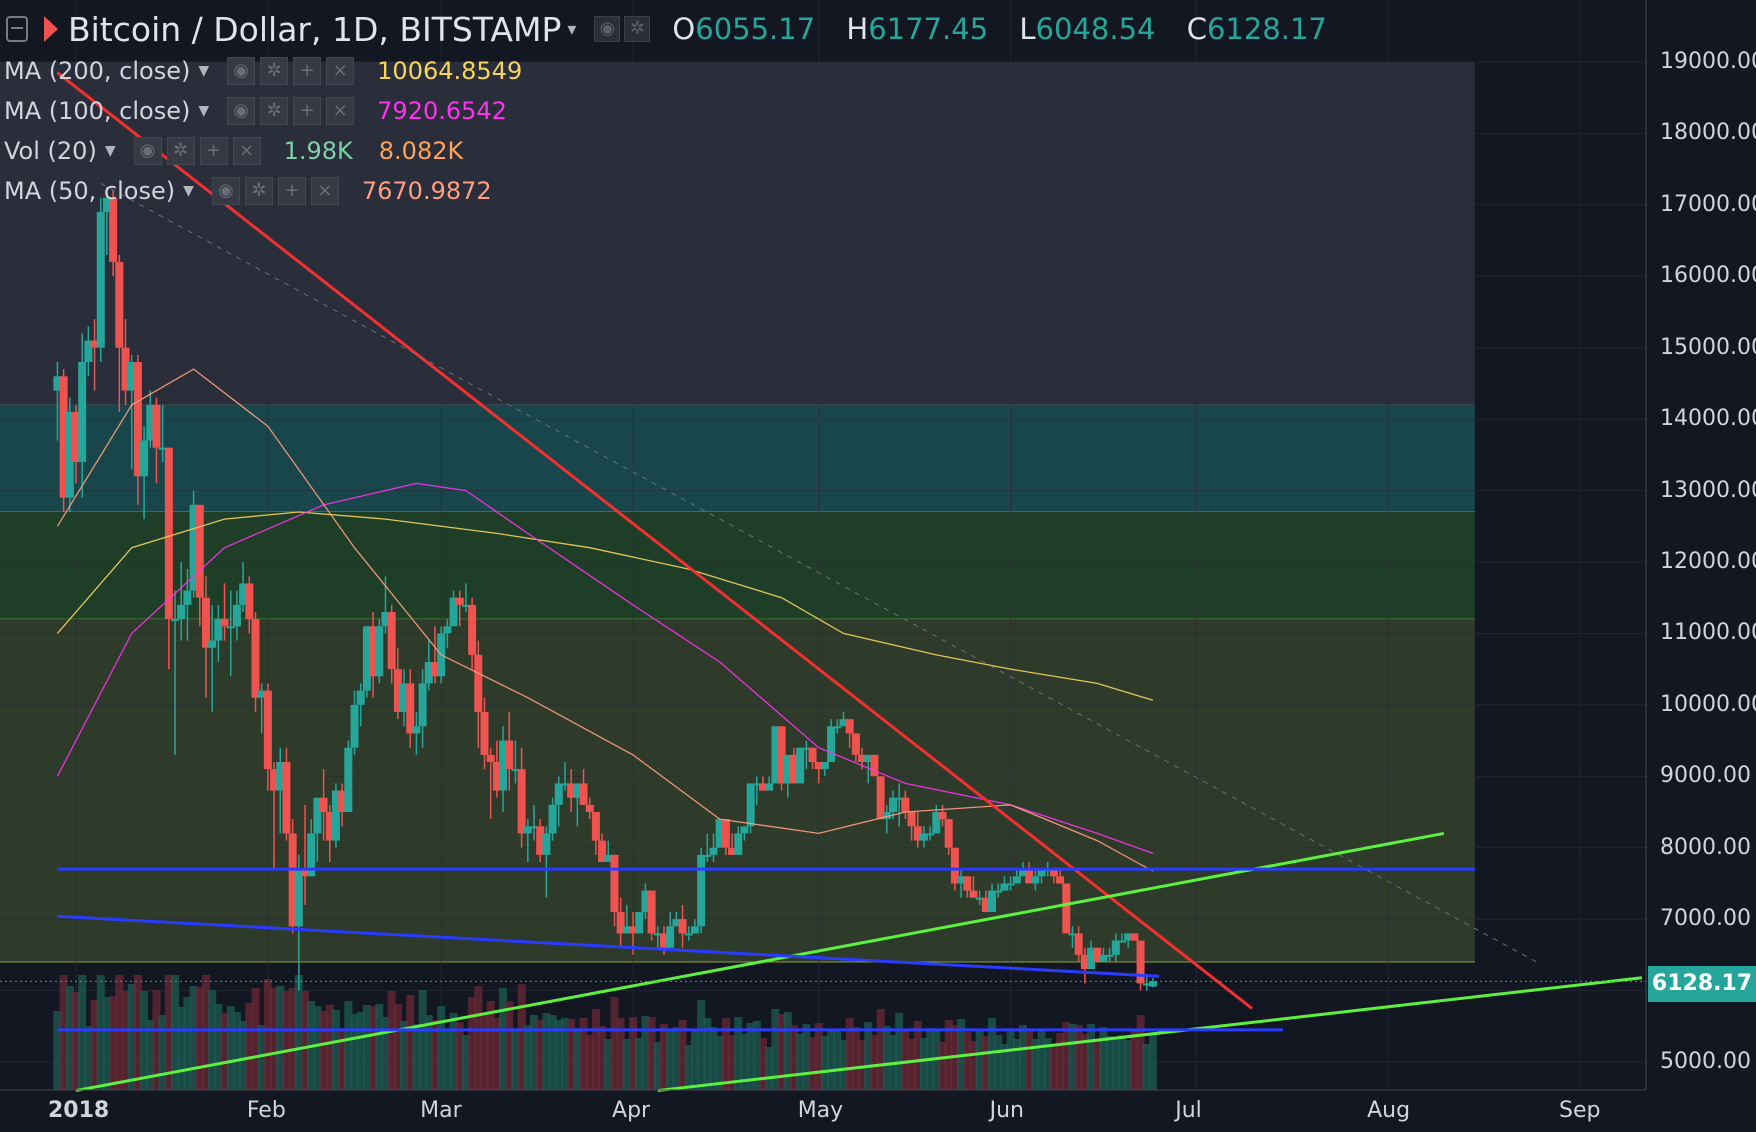 The height and width of the screenshot is (1132, 1756). I want to click on collapse-icon, so click(17, 29).